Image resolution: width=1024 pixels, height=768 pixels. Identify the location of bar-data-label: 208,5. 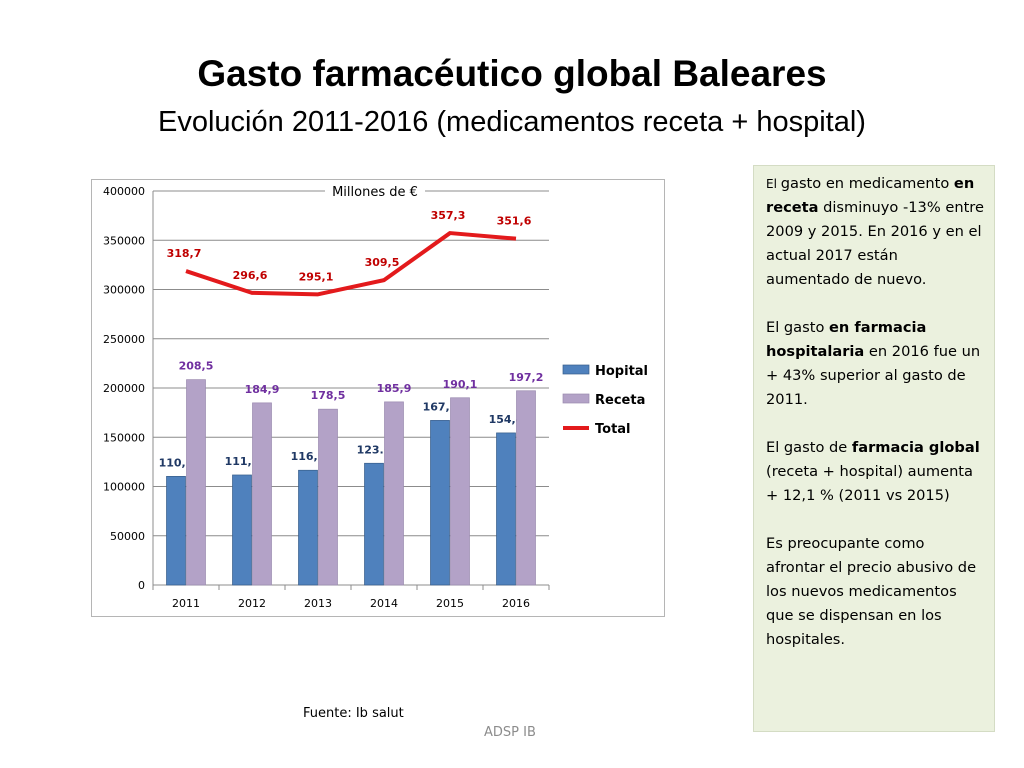
(196, 366).